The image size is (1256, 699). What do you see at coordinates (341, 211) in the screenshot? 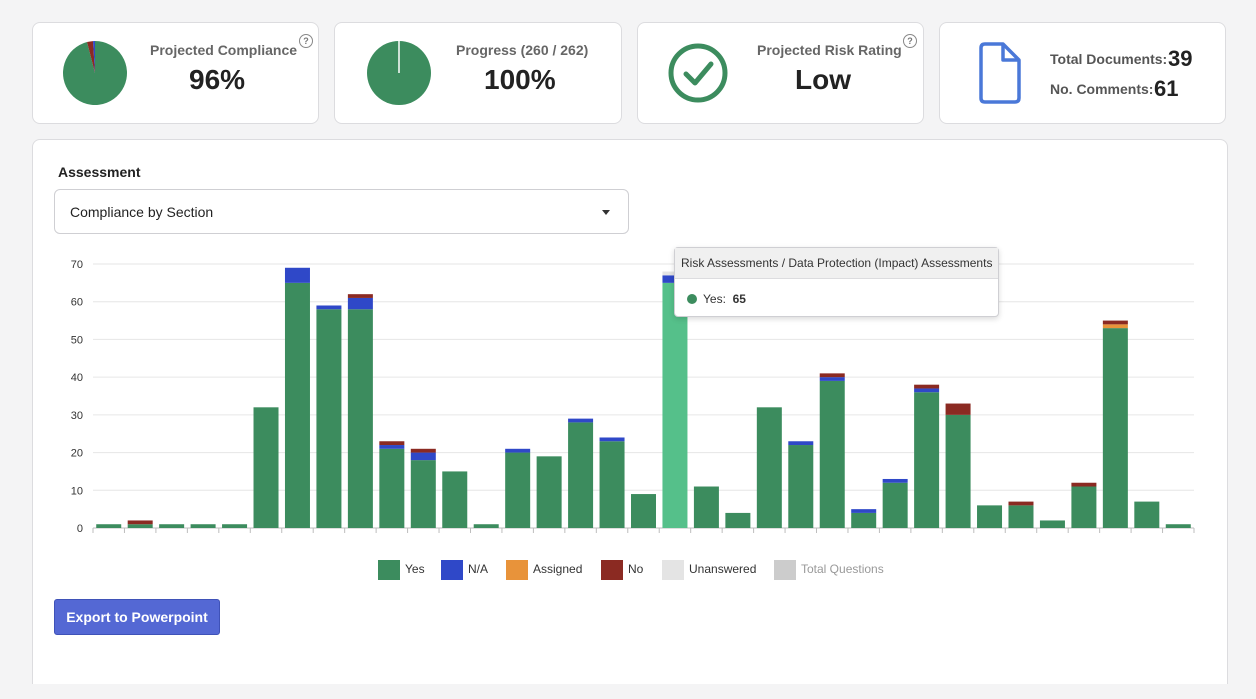
I see `assessment-select: Compliance by Section` at bounding box center [341, 211].